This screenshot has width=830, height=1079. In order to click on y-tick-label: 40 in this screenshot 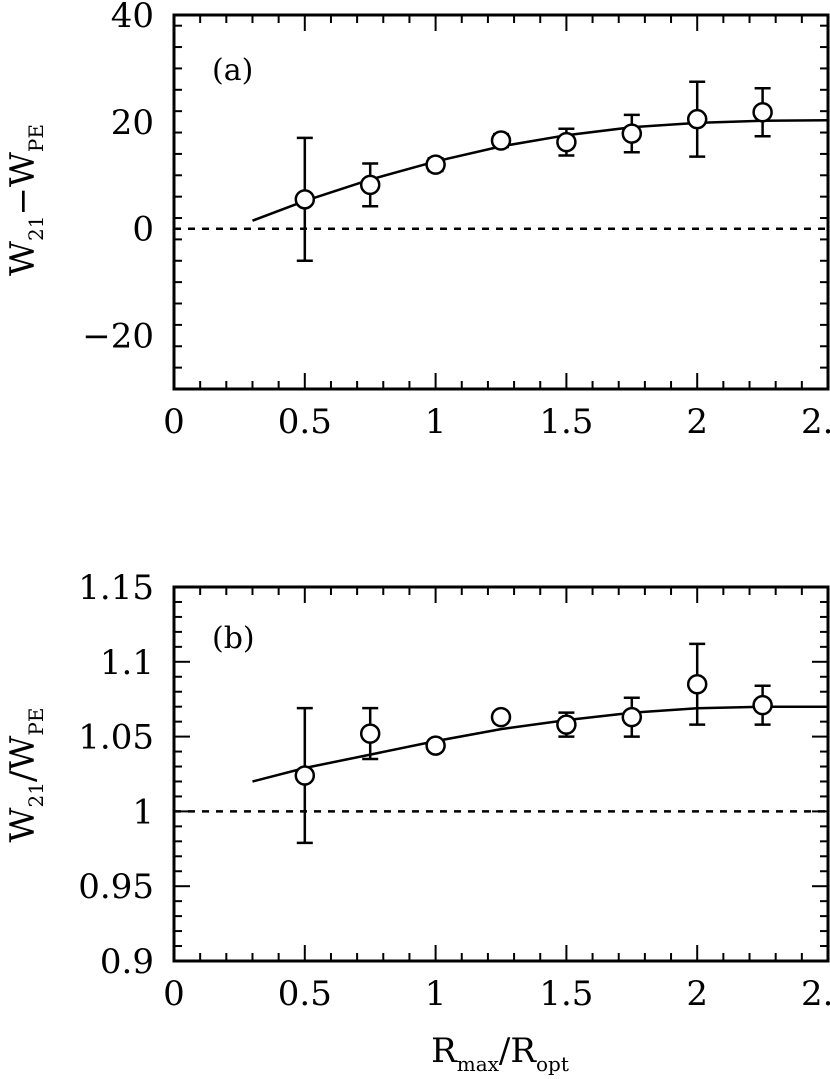, I will do `click(132, 18)`.